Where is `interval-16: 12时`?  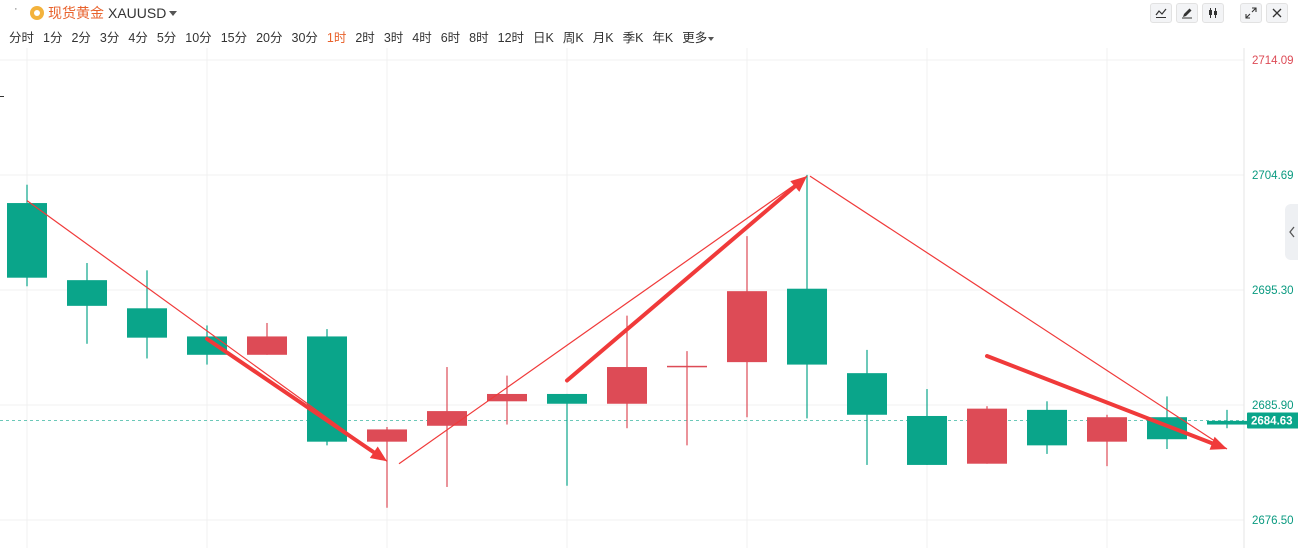 interval-16: 12时 is located at coordinates (511, 38).